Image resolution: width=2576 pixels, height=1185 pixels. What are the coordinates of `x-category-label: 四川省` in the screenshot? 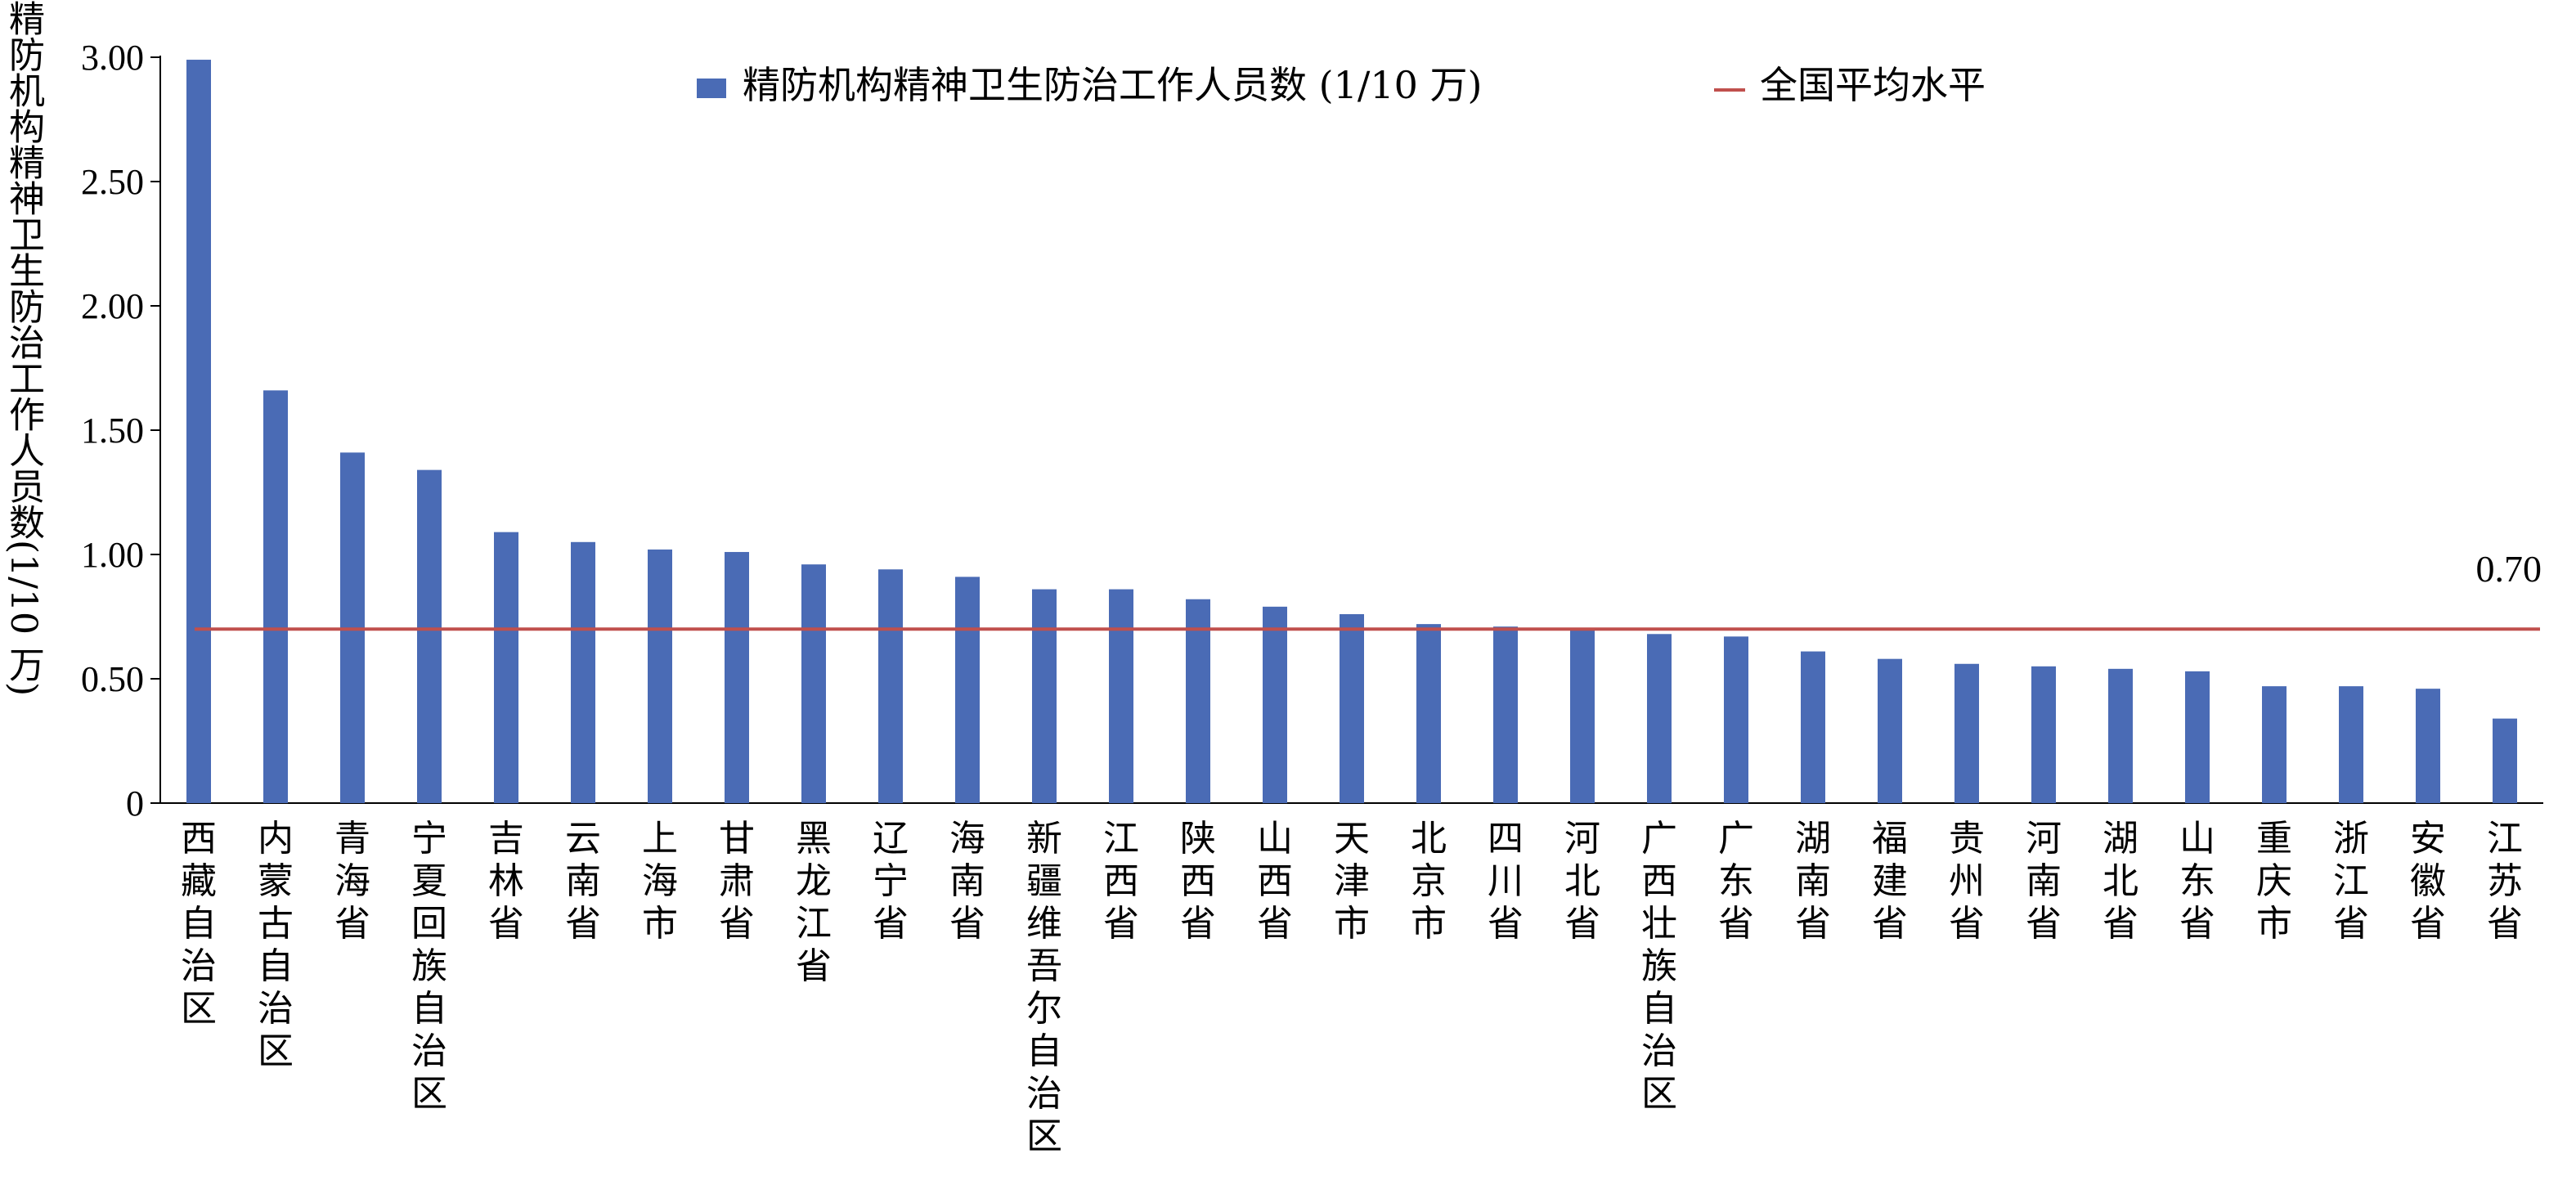 It's located at (1506, 881).